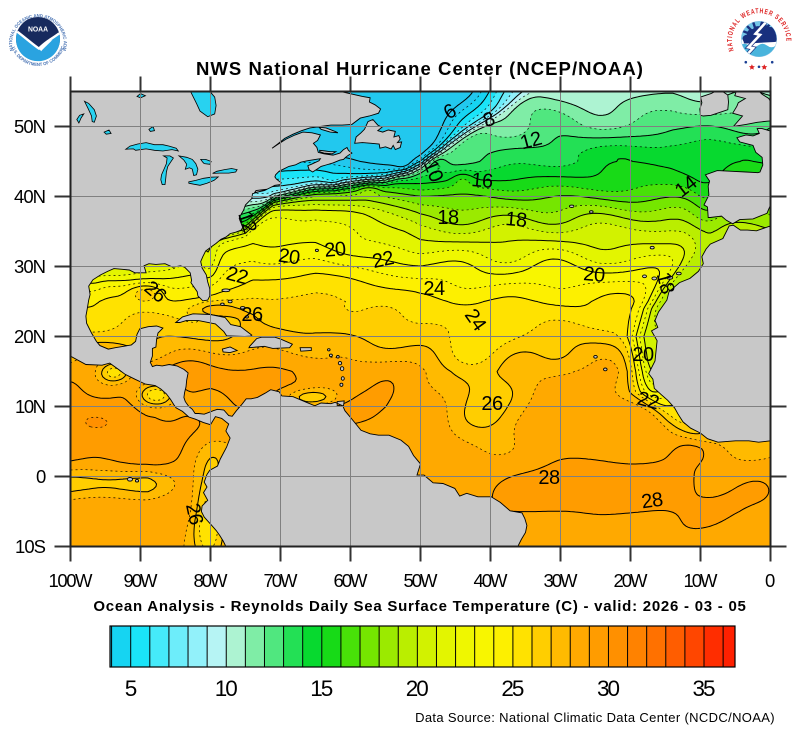 This screenshot has height=742, width=800. I want to click on svg-text: 5, so click(131, 688).